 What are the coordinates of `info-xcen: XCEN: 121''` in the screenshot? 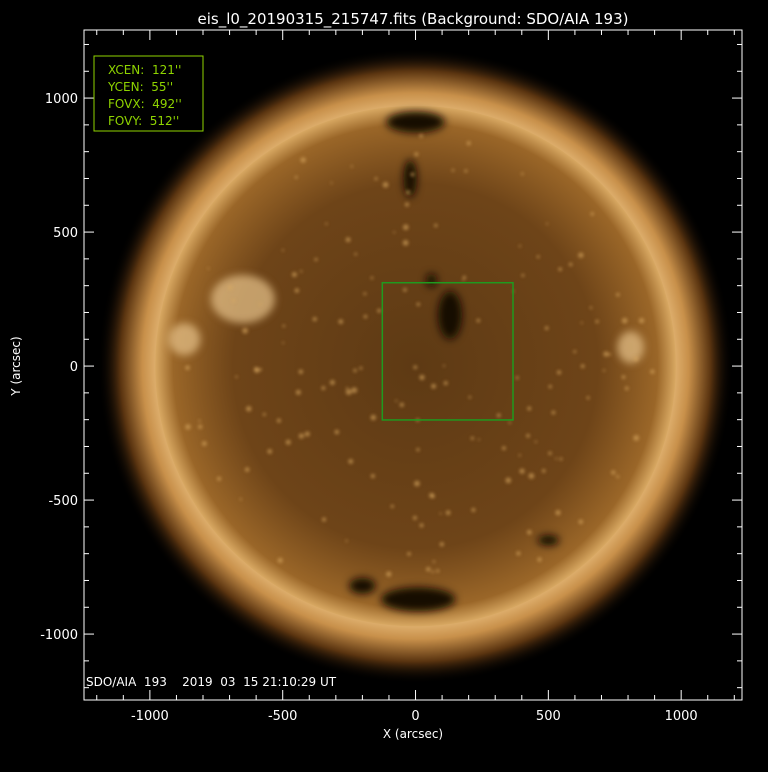 It's located at (144, 70).